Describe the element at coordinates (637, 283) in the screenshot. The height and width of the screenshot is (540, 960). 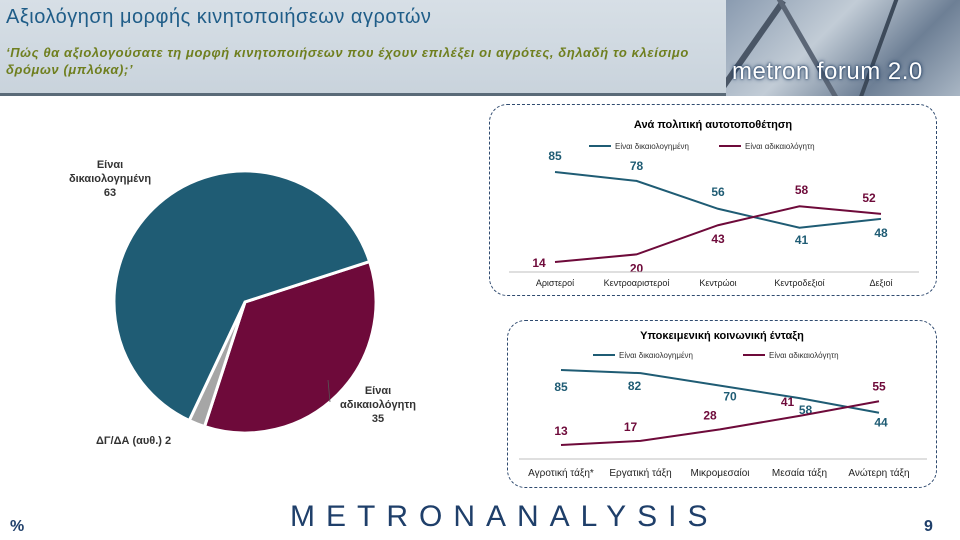
I see `x-tick-label: Κεντροαριστεροί` at that location.